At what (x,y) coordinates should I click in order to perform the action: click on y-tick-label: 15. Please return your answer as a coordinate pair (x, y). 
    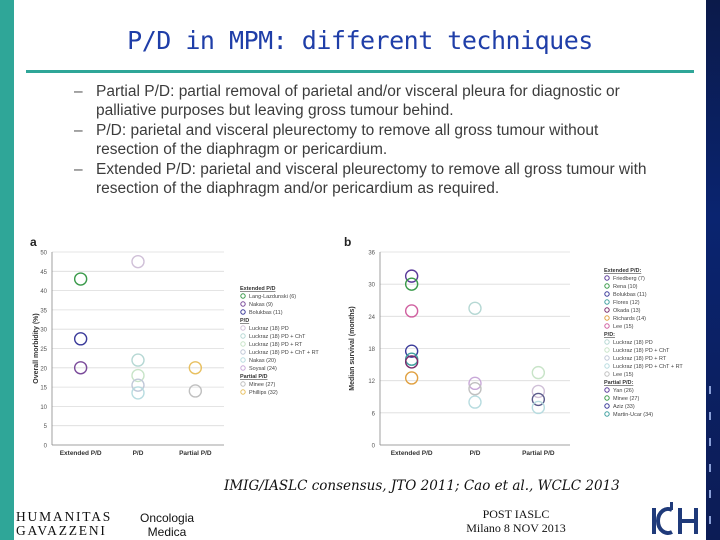
    Looking at the image, I should click on (43, 389).